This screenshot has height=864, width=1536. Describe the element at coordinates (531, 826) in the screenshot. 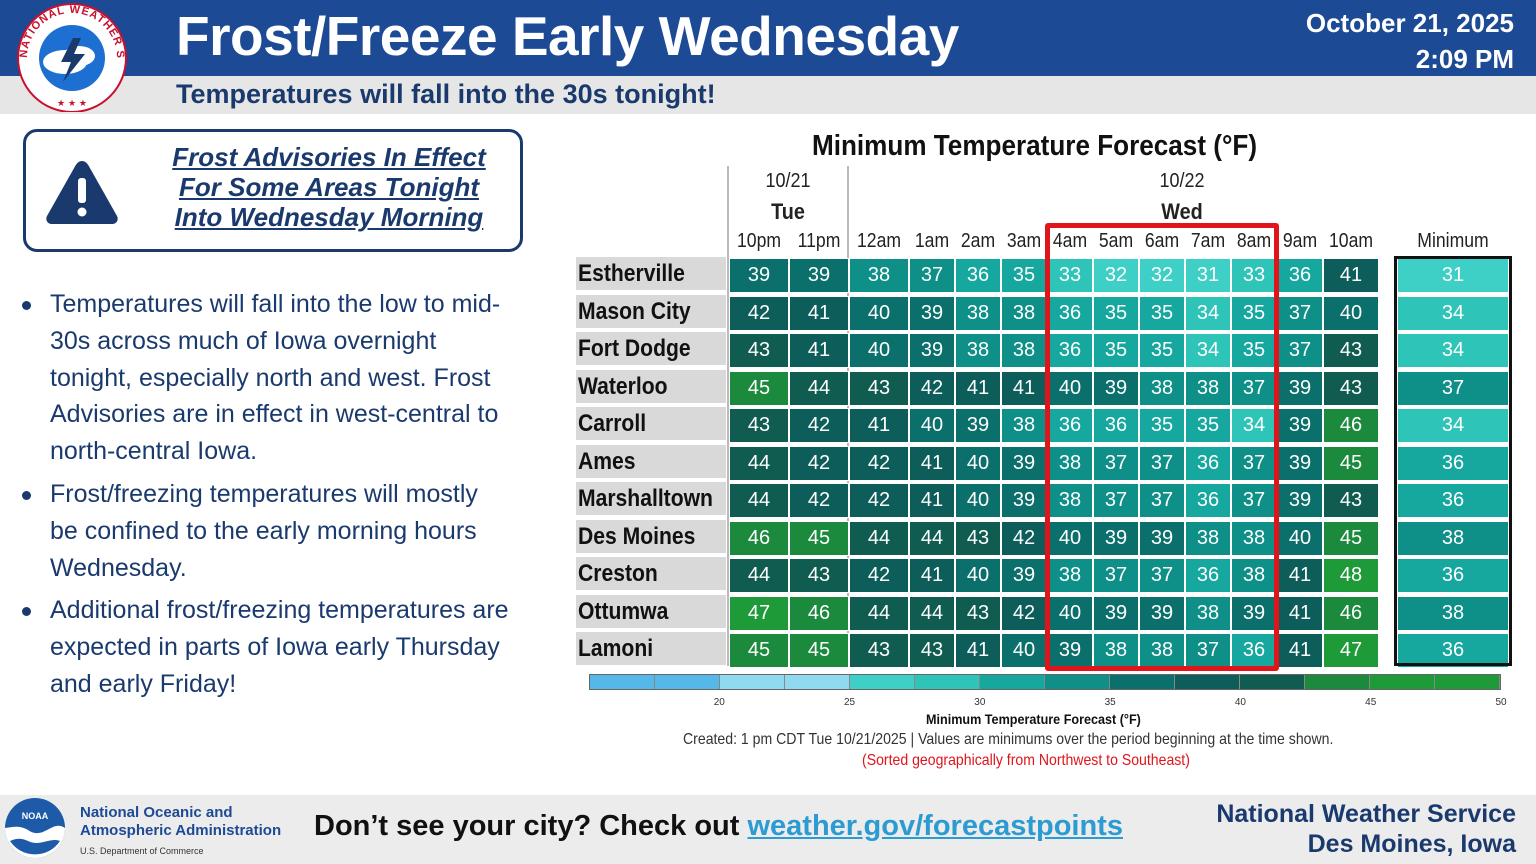

I see `cta-text: Don’t see your city? Check out` at that location.